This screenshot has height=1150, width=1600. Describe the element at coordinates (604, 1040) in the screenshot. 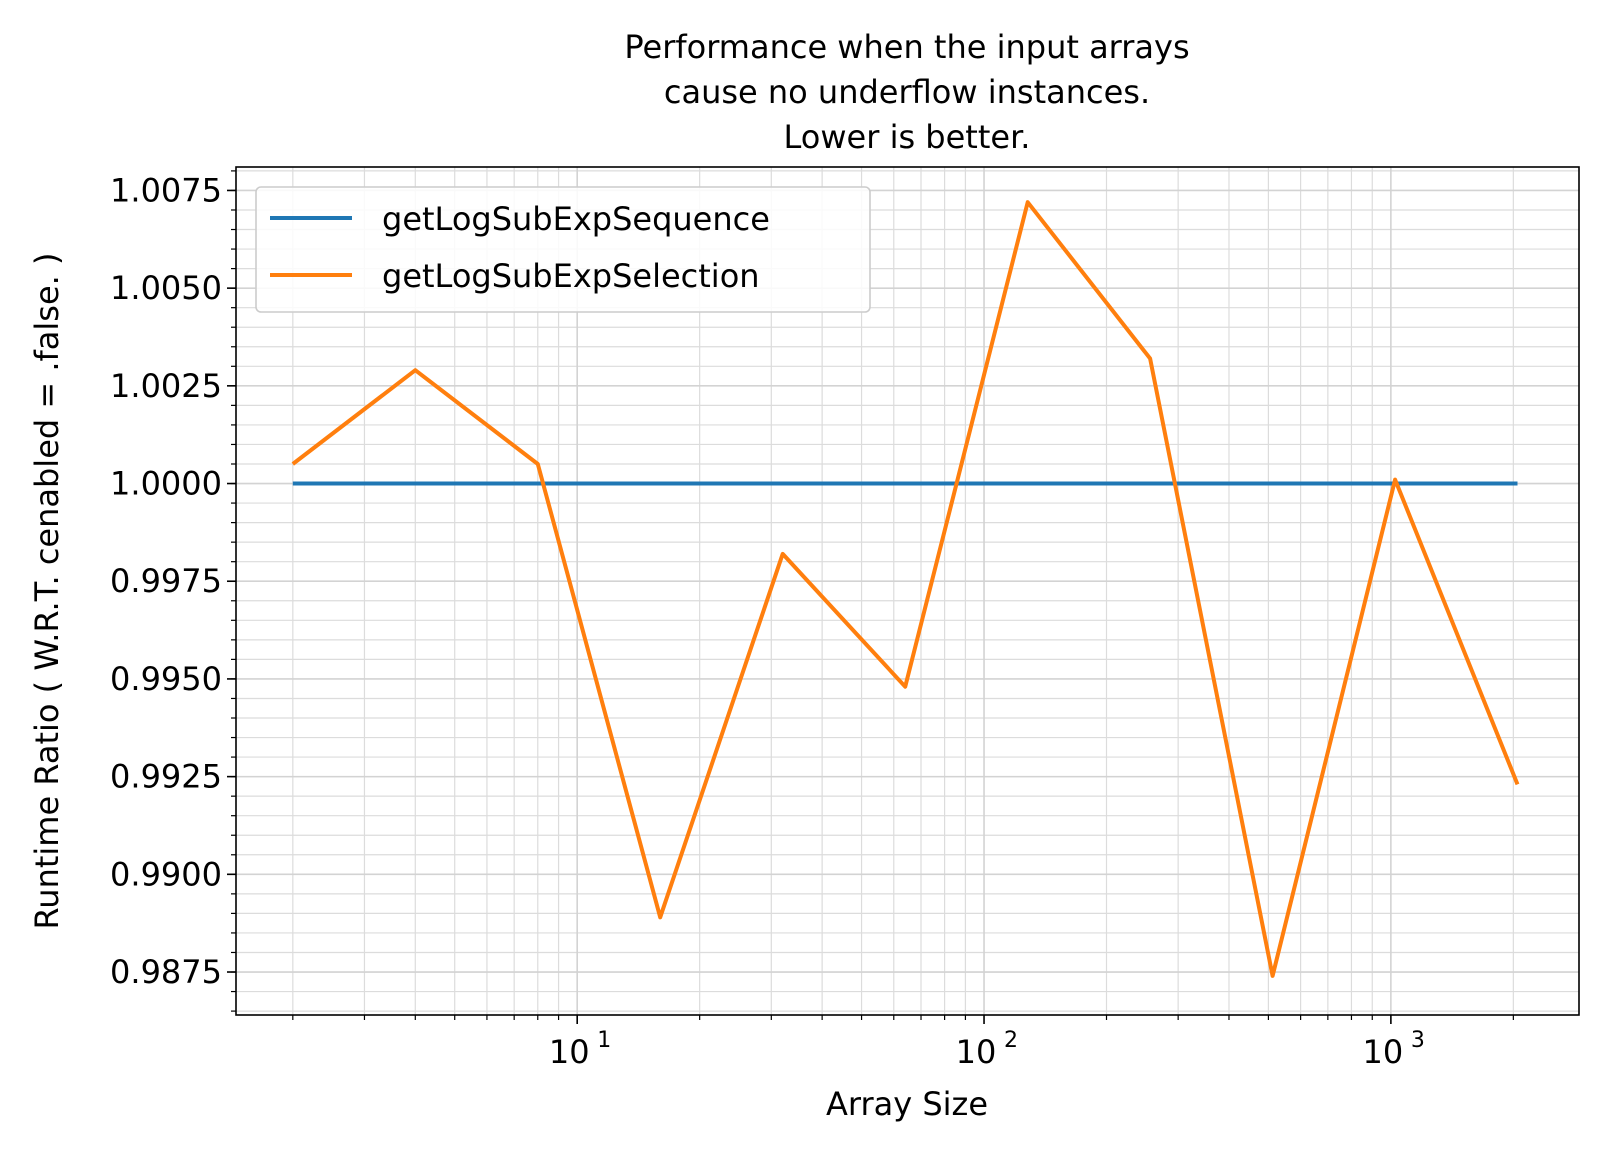

I see `x-tick-exponent: 1` at that location.